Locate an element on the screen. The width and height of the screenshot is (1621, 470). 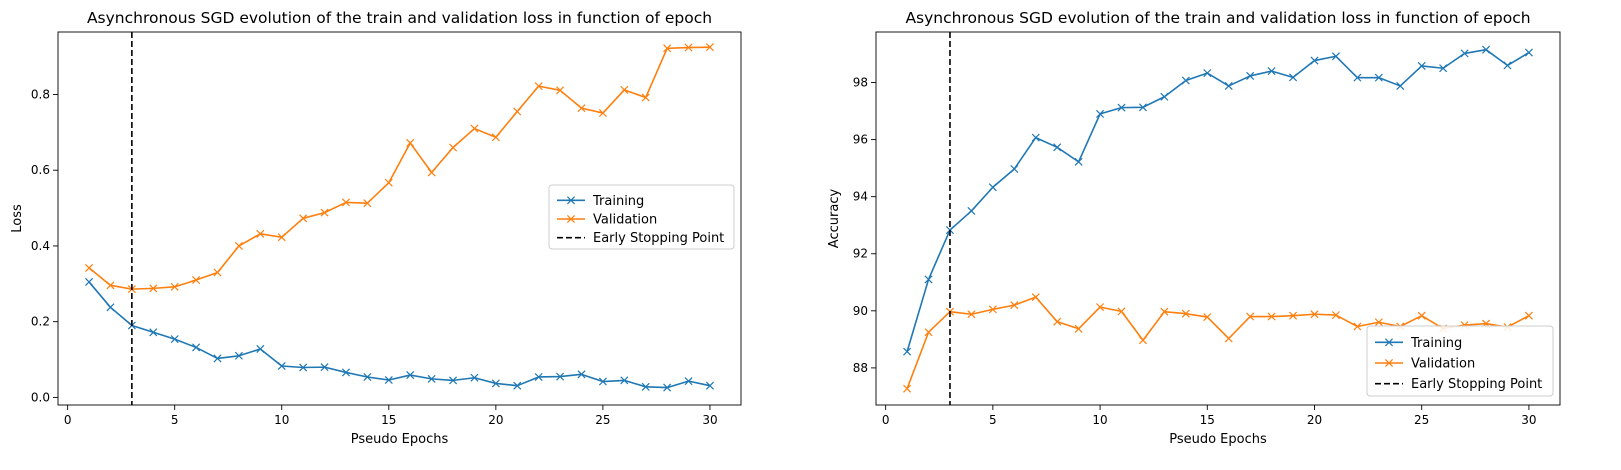
y-tick-label: 0.4 is located at coordinates (40, 246).